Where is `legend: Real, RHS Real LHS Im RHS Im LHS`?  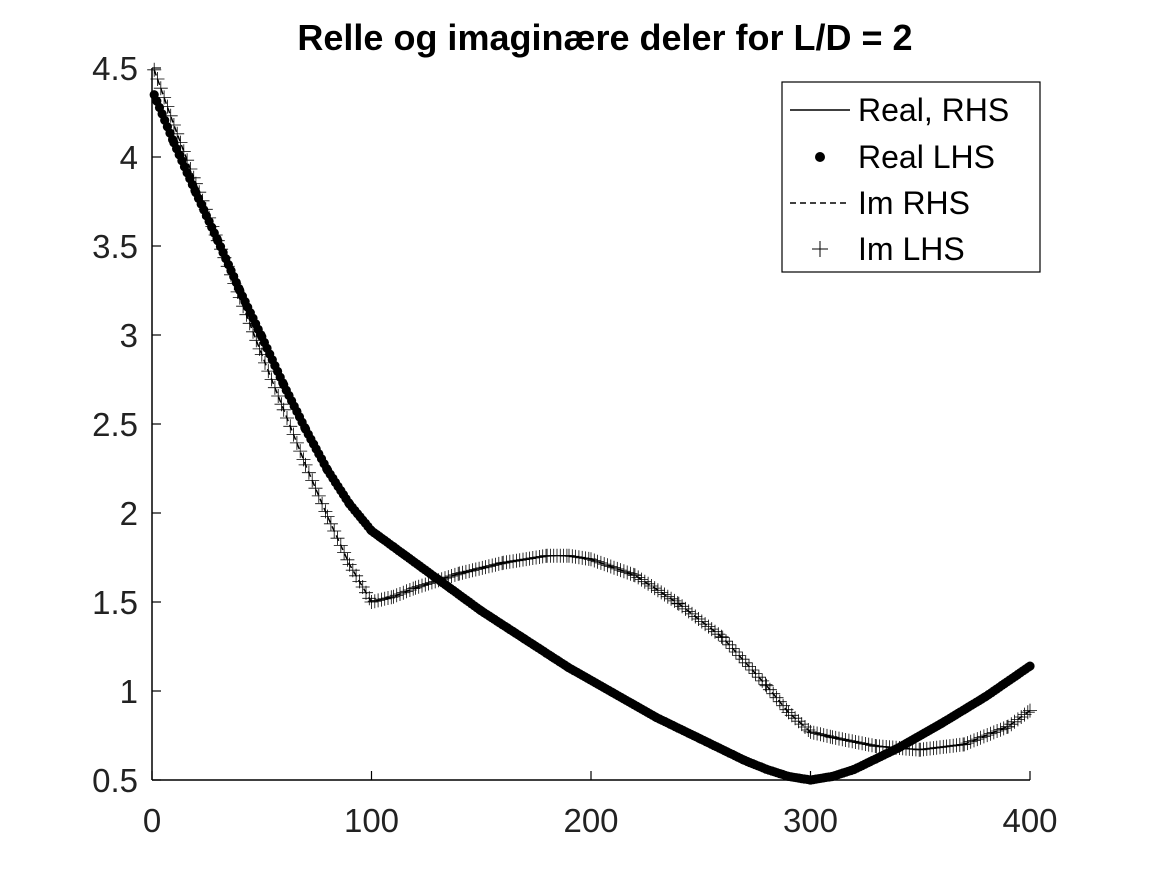 legend: Real, RHS Real LHS Im RHS Im LHS is located at coordinates (911, 177).